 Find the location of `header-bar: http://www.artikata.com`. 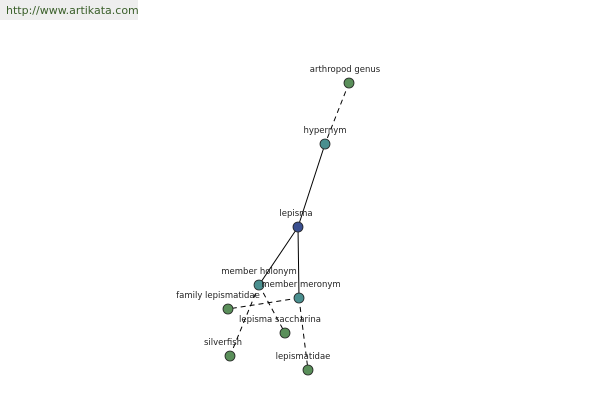

header-bar: http://www.artikata.com is located at coordinates (69, 10).